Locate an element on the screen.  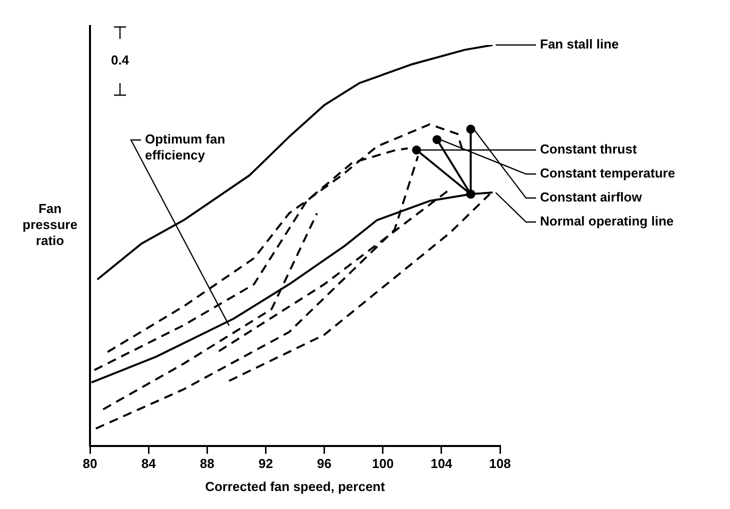
legend-label: Fan stall line is located at coordinates (579, 44).